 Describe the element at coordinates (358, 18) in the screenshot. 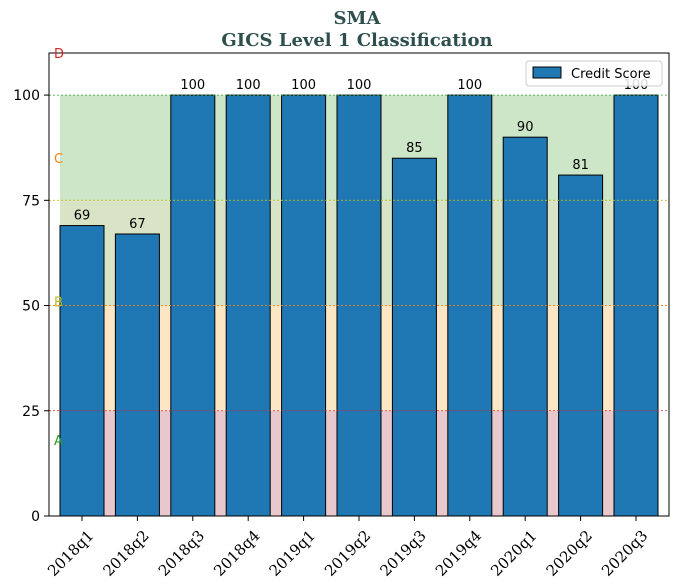

I see `chart-title: SMA` at that location.